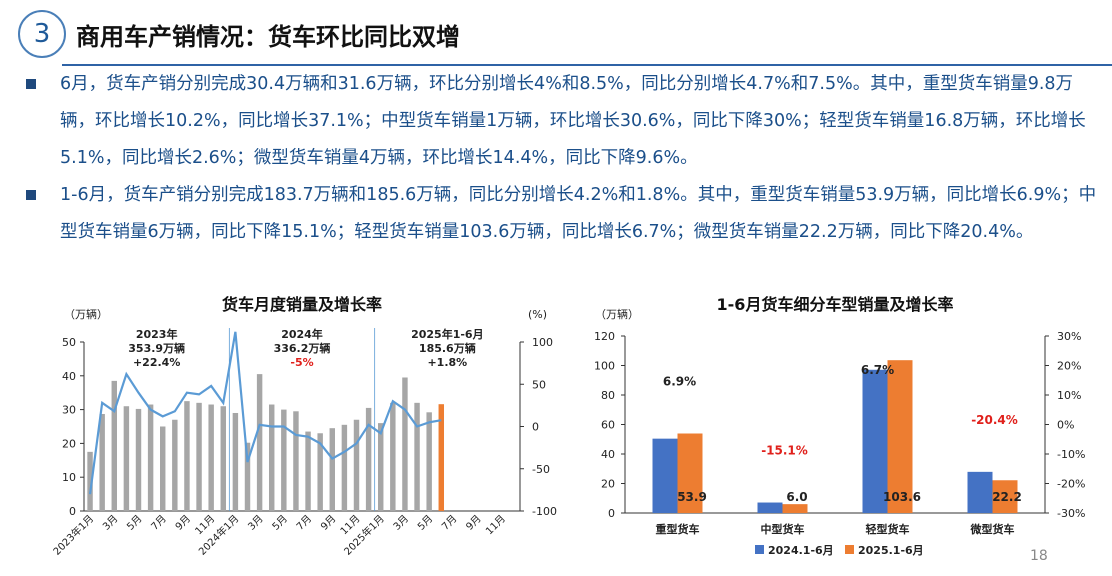  What do you see at coordinates (447, 334) in the screenshot?
I see `year-annotation: 2025年1-6月` at bounding box center [447, 334].